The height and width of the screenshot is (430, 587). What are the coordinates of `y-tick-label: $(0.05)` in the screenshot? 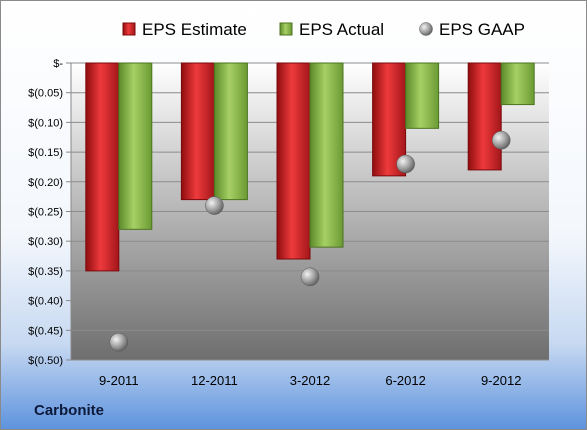 It's located at (45, 94).